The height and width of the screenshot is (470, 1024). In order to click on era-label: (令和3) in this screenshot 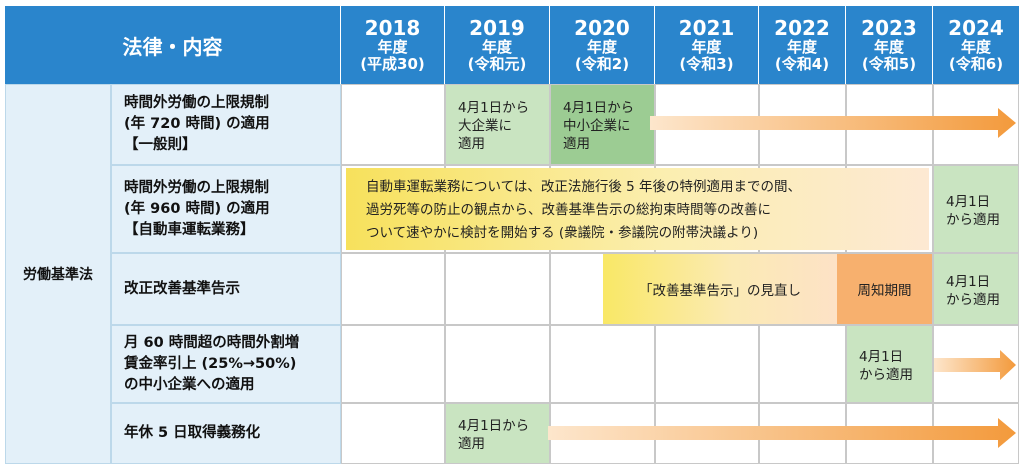, I will do `click(706, 64)`.